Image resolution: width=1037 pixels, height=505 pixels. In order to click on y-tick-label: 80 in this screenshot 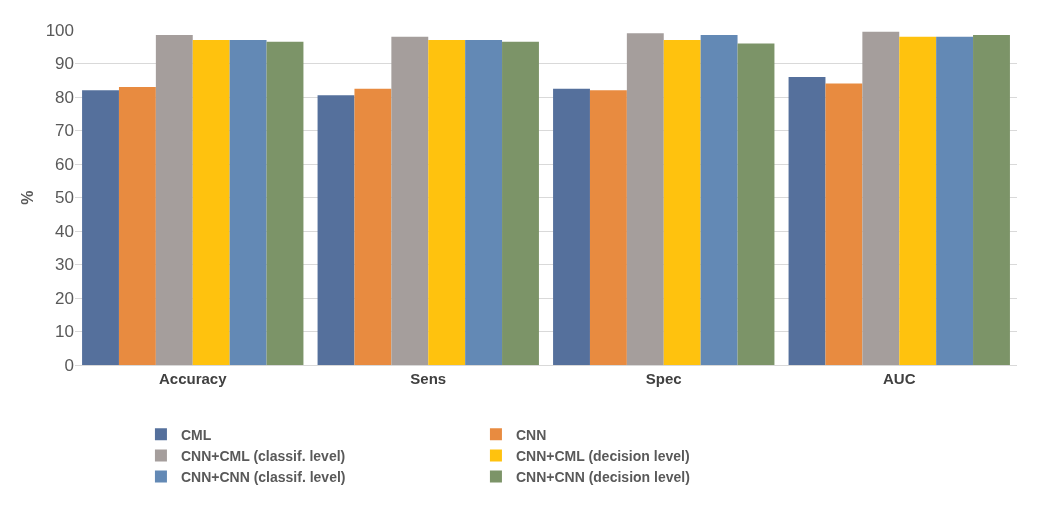, I will do `click(64, 97)`.